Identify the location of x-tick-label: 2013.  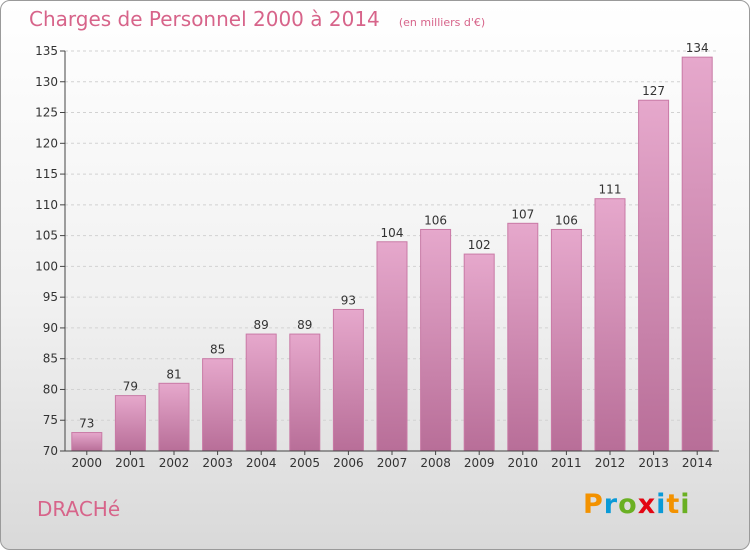
(653, 463).